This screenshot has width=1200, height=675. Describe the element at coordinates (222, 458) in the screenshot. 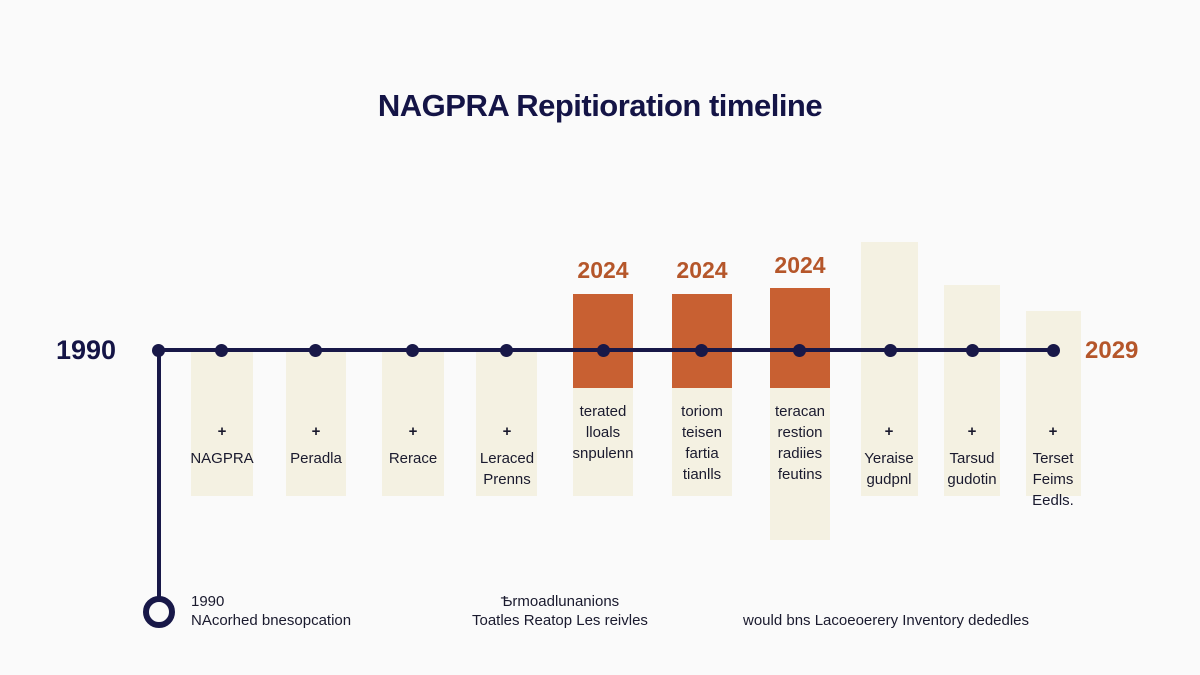

I see `column-1-line-1: NAGPRA` at that location.